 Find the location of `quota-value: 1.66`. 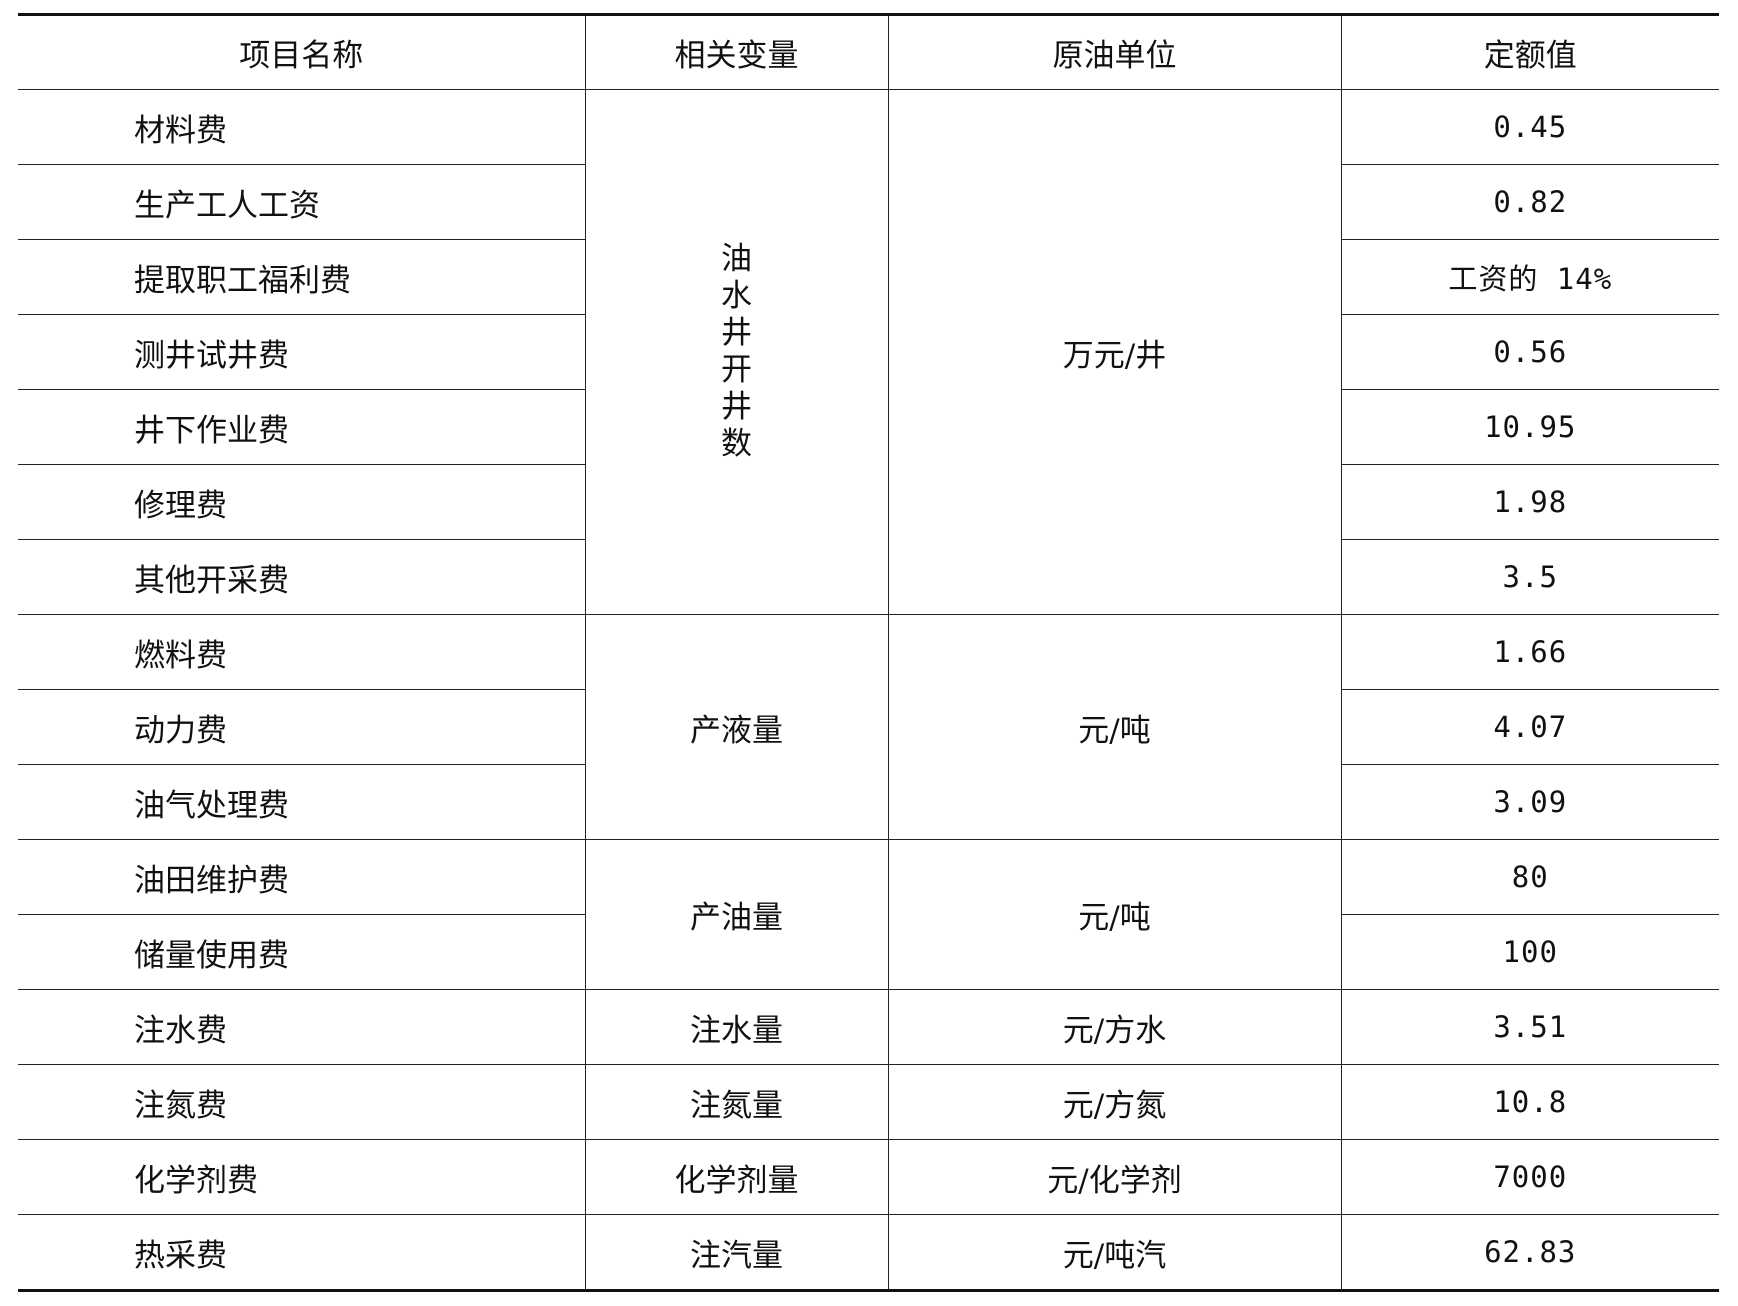

quota-value: 1.66 is located at coordinates (1529, 652).